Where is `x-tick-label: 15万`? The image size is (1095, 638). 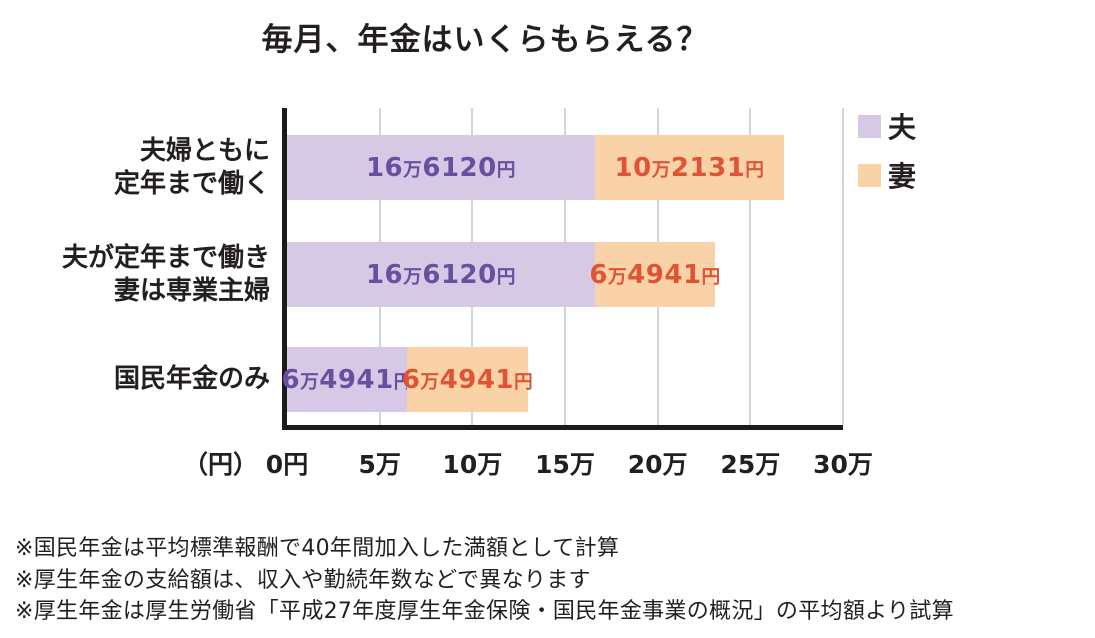
x-tick-label: 15万 is located at coordinates (565, 464).